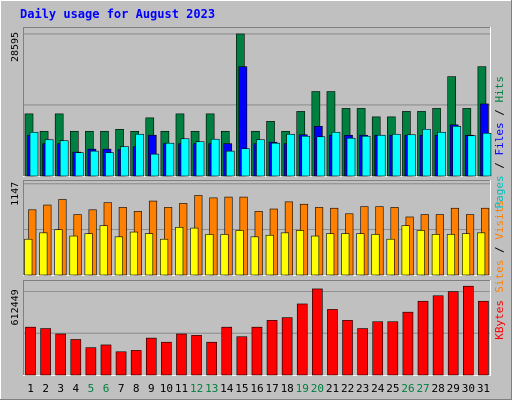  What do you see at coordinates (166, 388) in the screenshot?
I see `x-tick-label-day-10: 10` at bounding box center [166, 388].